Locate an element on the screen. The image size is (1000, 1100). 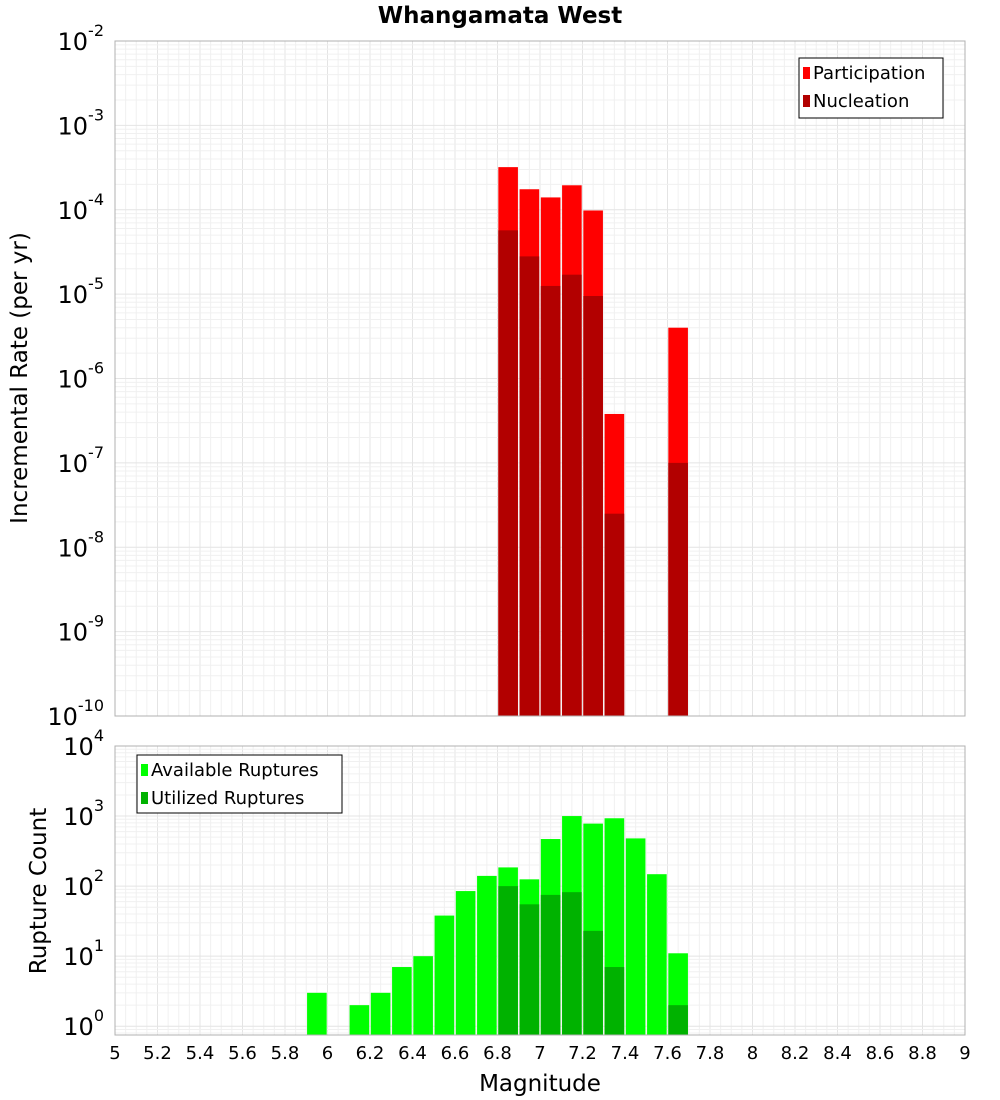
x-tick-label: 6.6 is located at coordinates (455, 1053).